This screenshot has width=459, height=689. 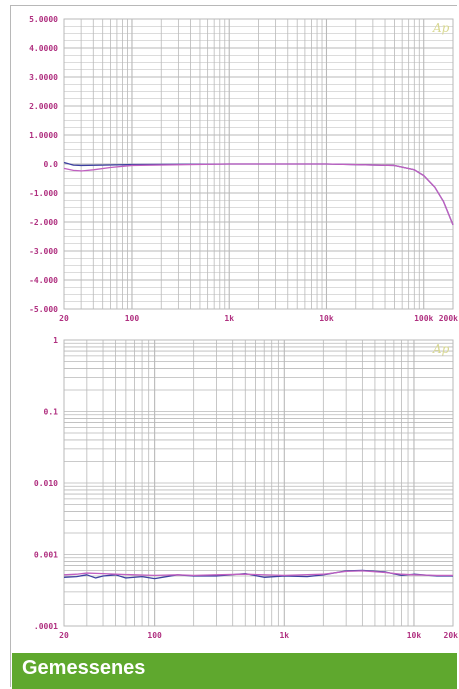 What do you see at coordinates (43, 135) in the screenshot?
I see `y-tick-label: 1.0000` at bounding box center [43, 135].